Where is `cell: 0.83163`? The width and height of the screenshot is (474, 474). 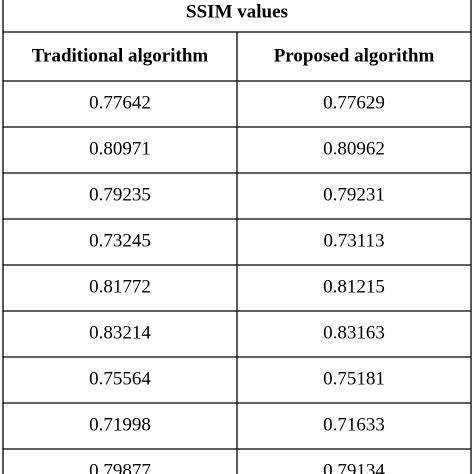 cell: 0.83163 is located at coordinates (354, 332).